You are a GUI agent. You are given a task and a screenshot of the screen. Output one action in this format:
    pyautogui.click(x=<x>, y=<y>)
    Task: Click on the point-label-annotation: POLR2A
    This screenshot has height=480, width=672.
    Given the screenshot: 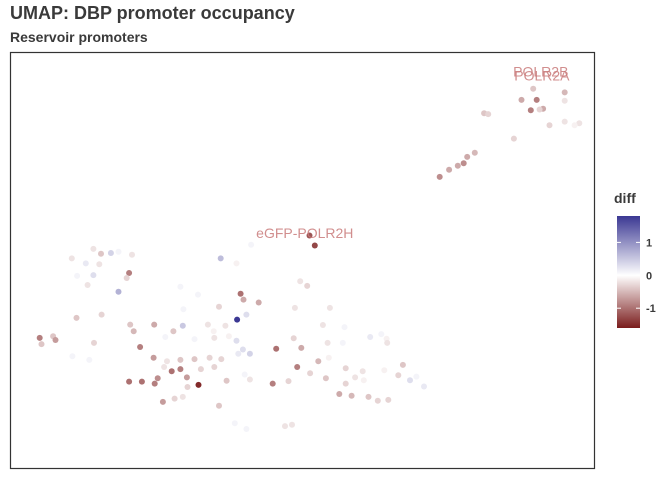 What is the action you would take?
    pyautogui.click(x=542, y=75)
    